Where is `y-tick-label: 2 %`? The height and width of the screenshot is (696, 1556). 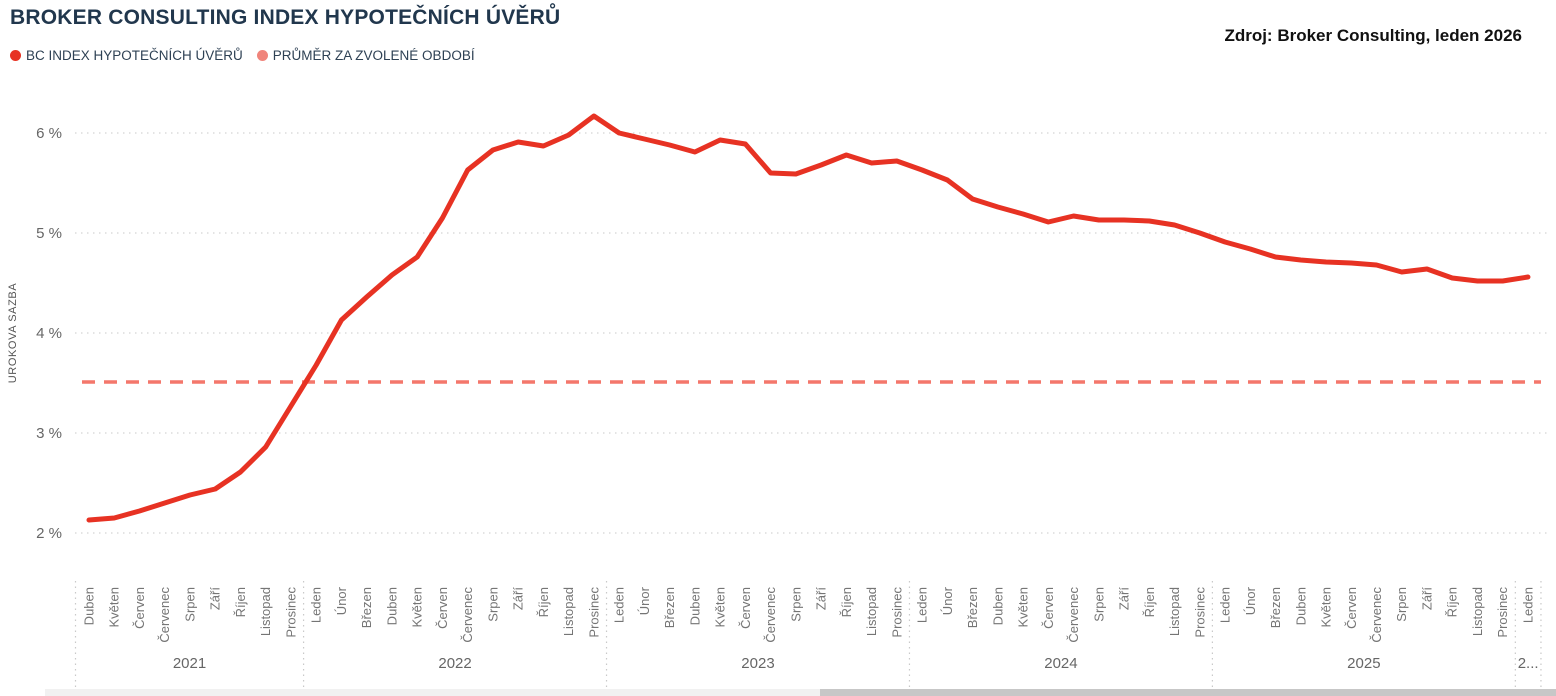 y-tick-label: 2 % is located at coordinates (49, 533).